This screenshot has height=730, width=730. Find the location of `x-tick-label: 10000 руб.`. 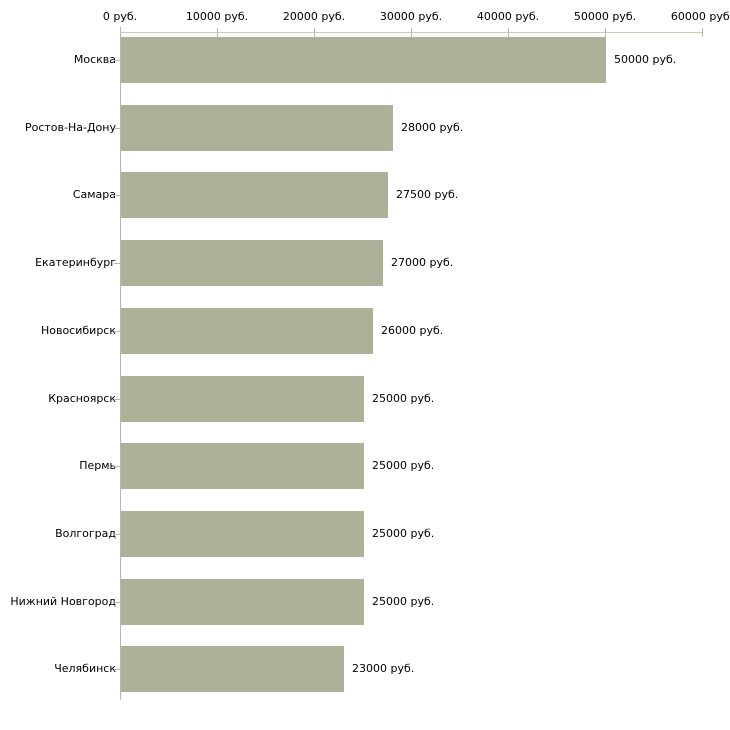

x-tick-label: 10000 руб. is located at coordinates (217, 16).